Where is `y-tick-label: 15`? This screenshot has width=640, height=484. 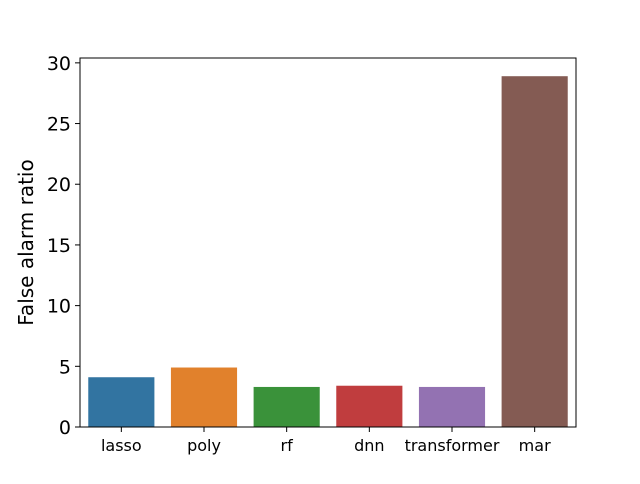
y-tick-label: 15 is located at coordinates (59, 246).